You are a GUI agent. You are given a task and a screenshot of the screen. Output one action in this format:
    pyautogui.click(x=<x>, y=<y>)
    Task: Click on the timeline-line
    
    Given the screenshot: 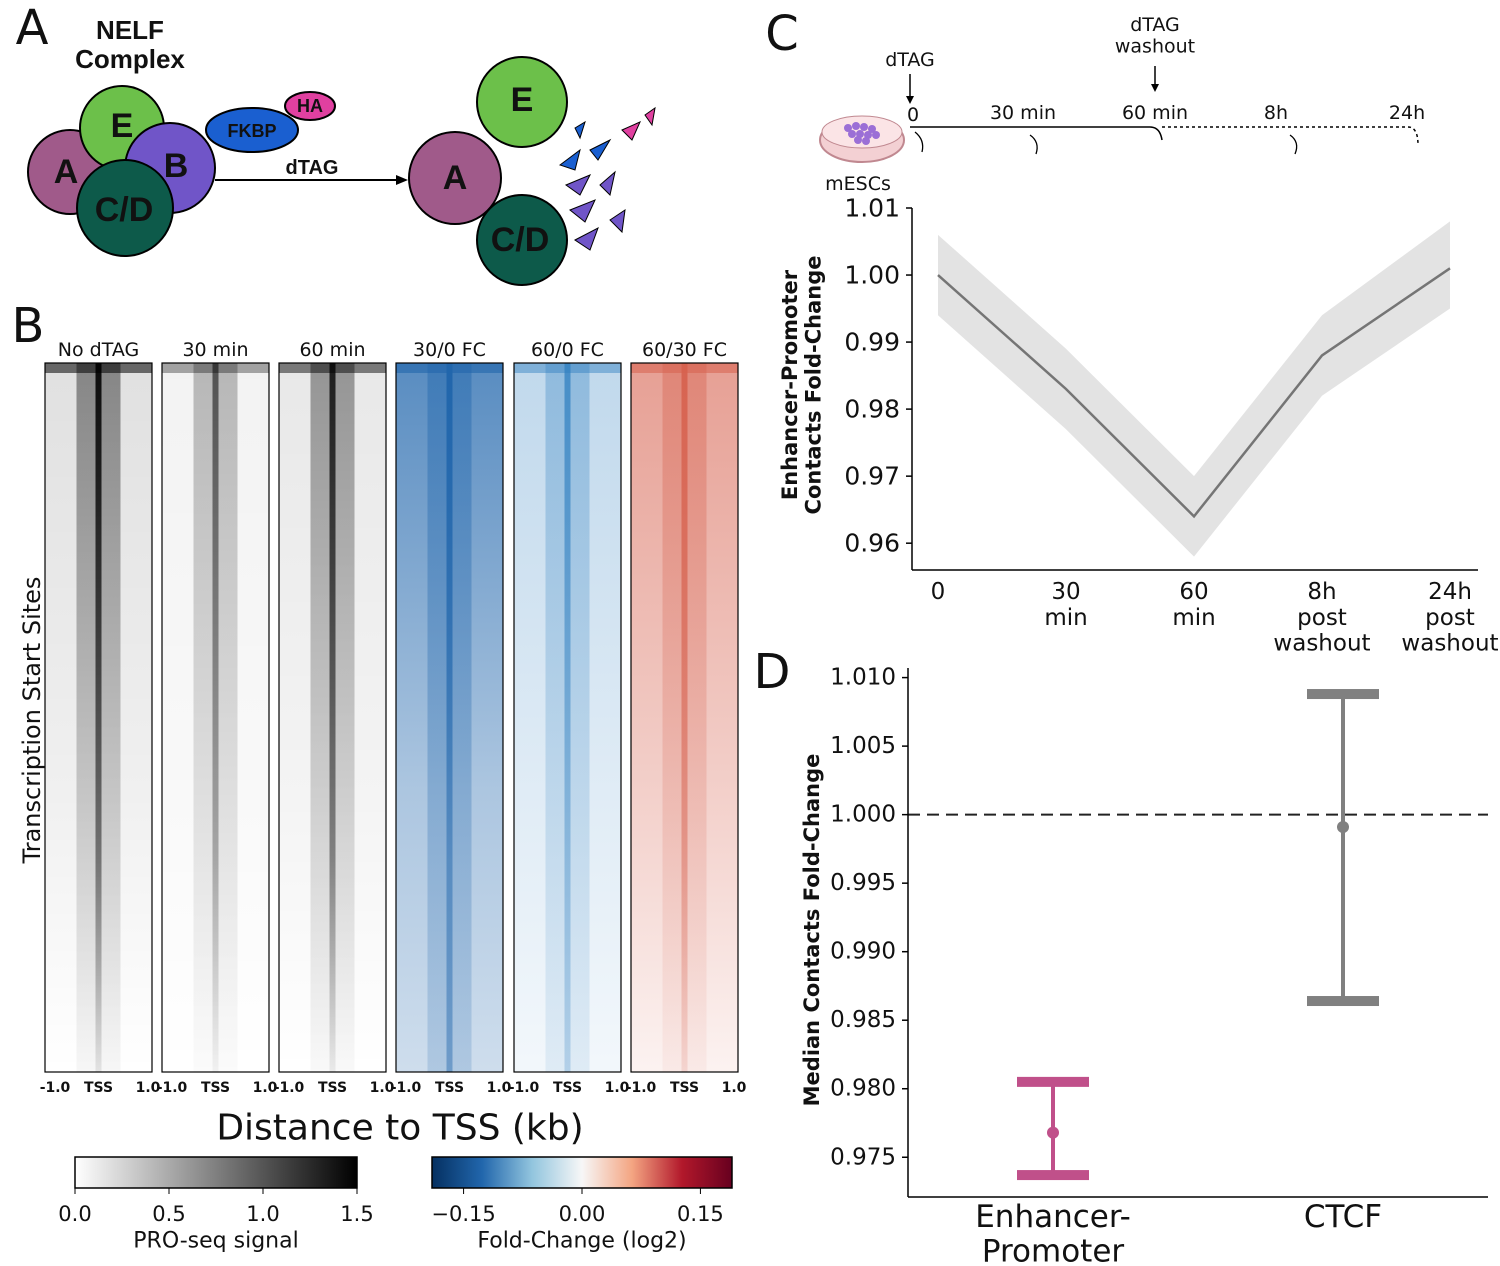 What is the action you would take?
    pyautogui.click(x=1036, y=133)
    